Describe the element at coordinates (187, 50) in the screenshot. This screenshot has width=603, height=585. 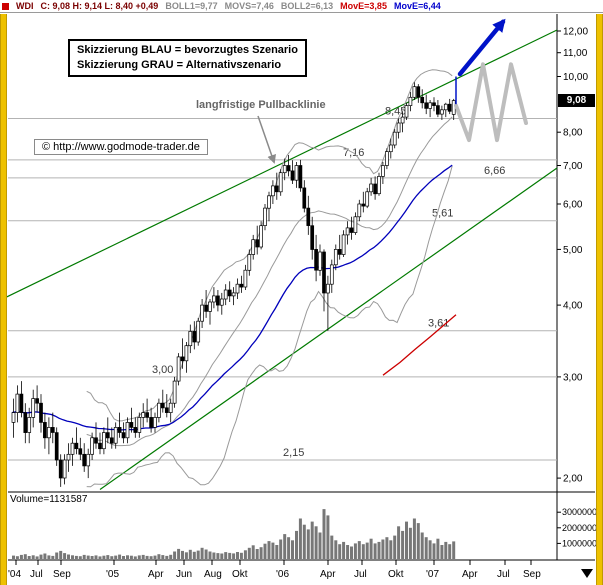
I see `scenario-legend-line1: Skizzierung BLAU = bevorzugtes Szenario` at that location.